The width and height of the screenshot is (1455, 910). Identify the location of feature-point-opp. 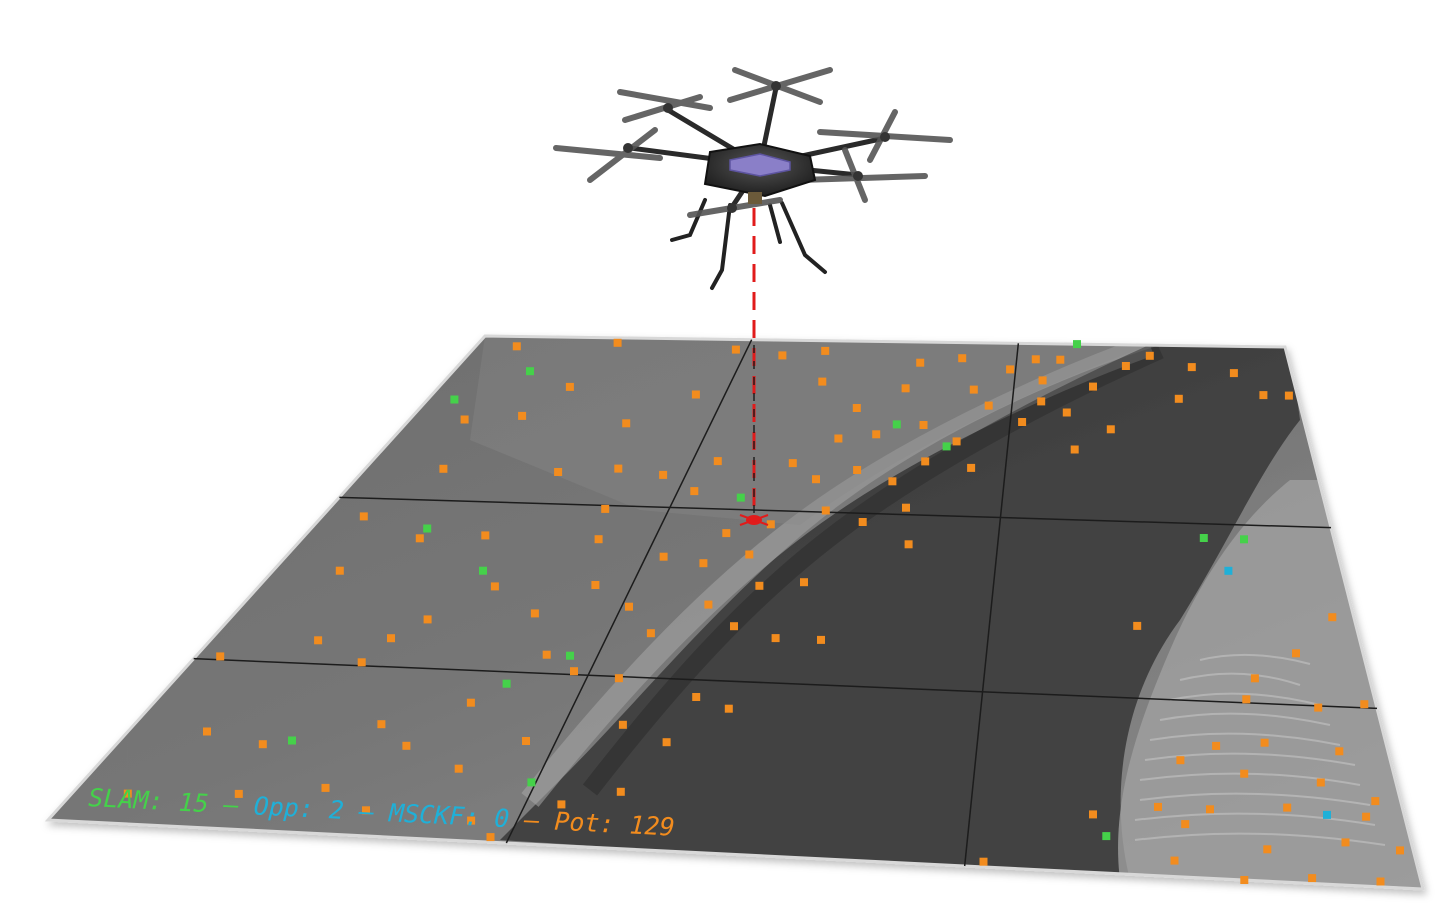
(1228, 570).